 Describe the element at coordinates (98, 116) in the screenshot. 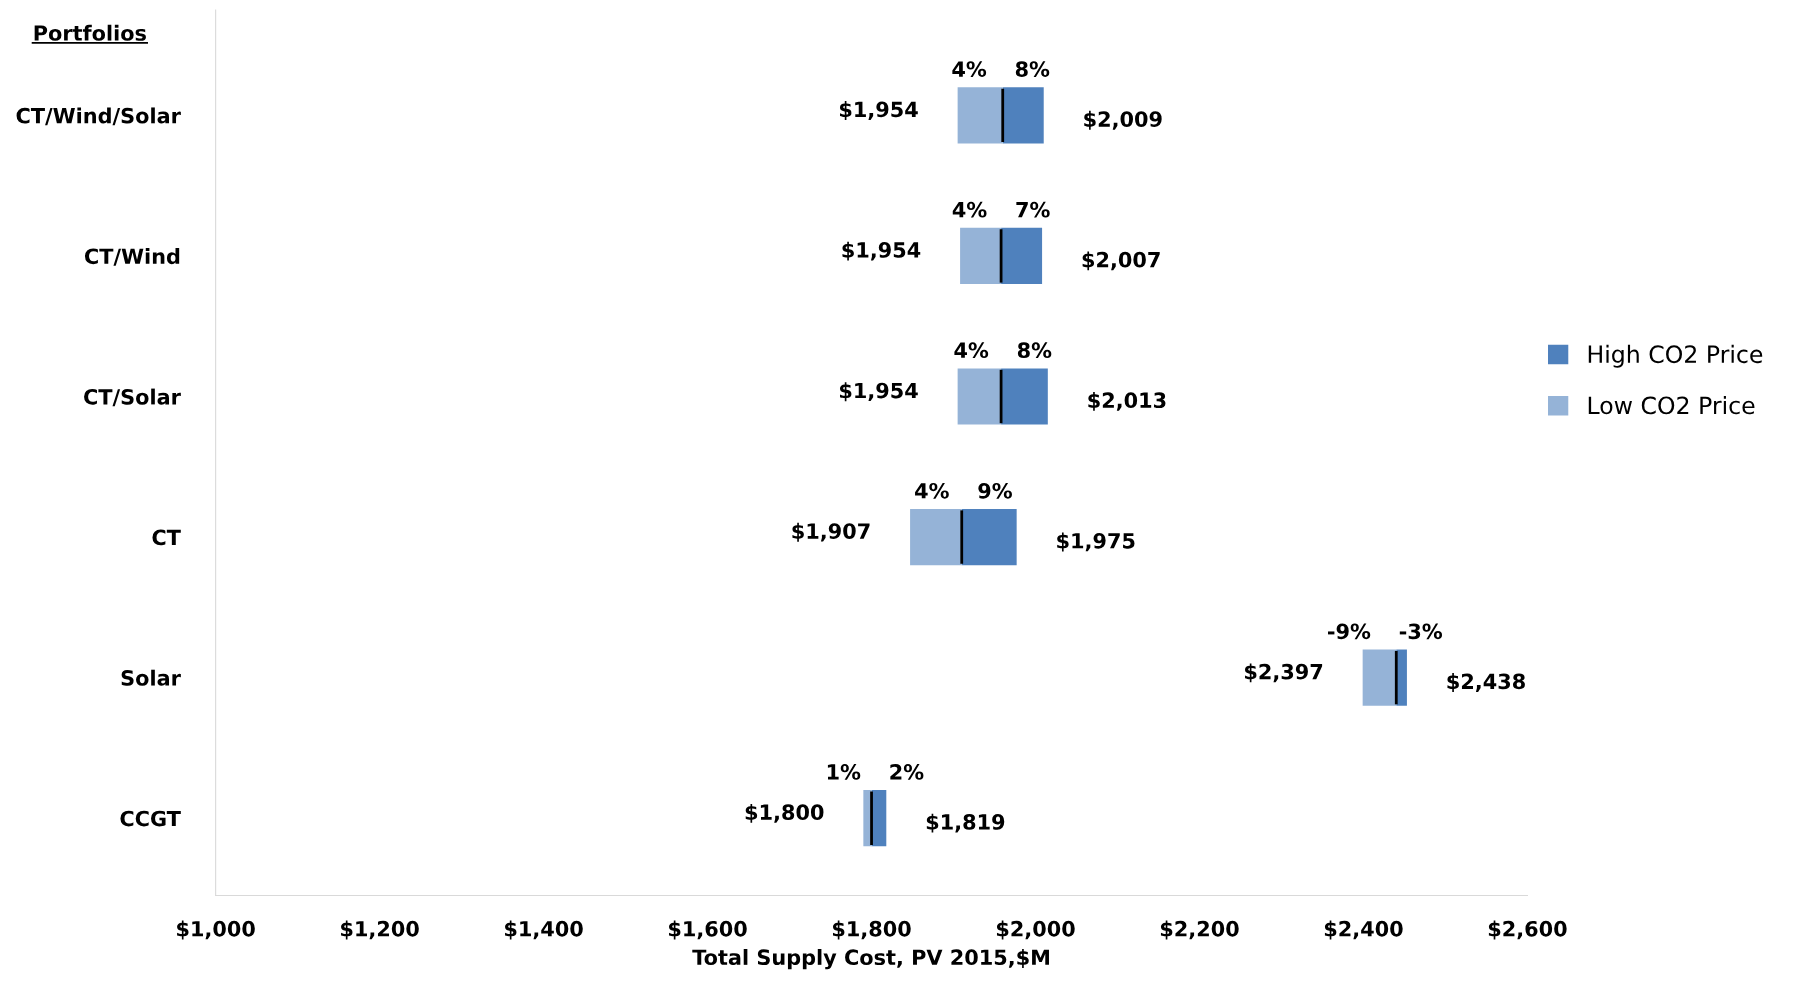

I see `y-tick-label: CT/Wind/Solar` at that location.